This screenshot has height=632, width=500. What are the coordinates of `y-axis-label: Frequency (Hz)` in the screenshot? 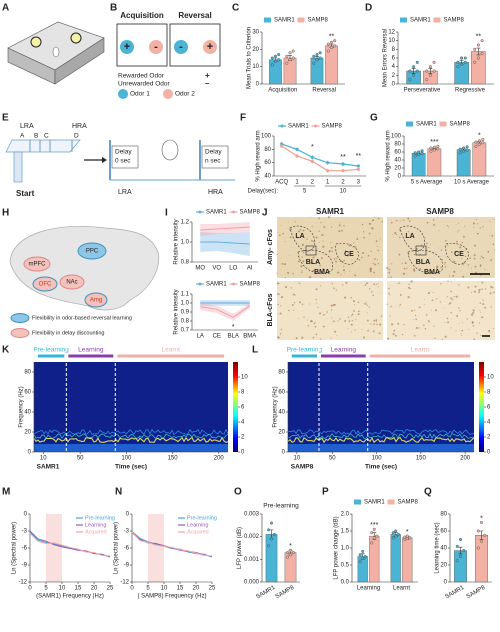 It's located at (275, 406).